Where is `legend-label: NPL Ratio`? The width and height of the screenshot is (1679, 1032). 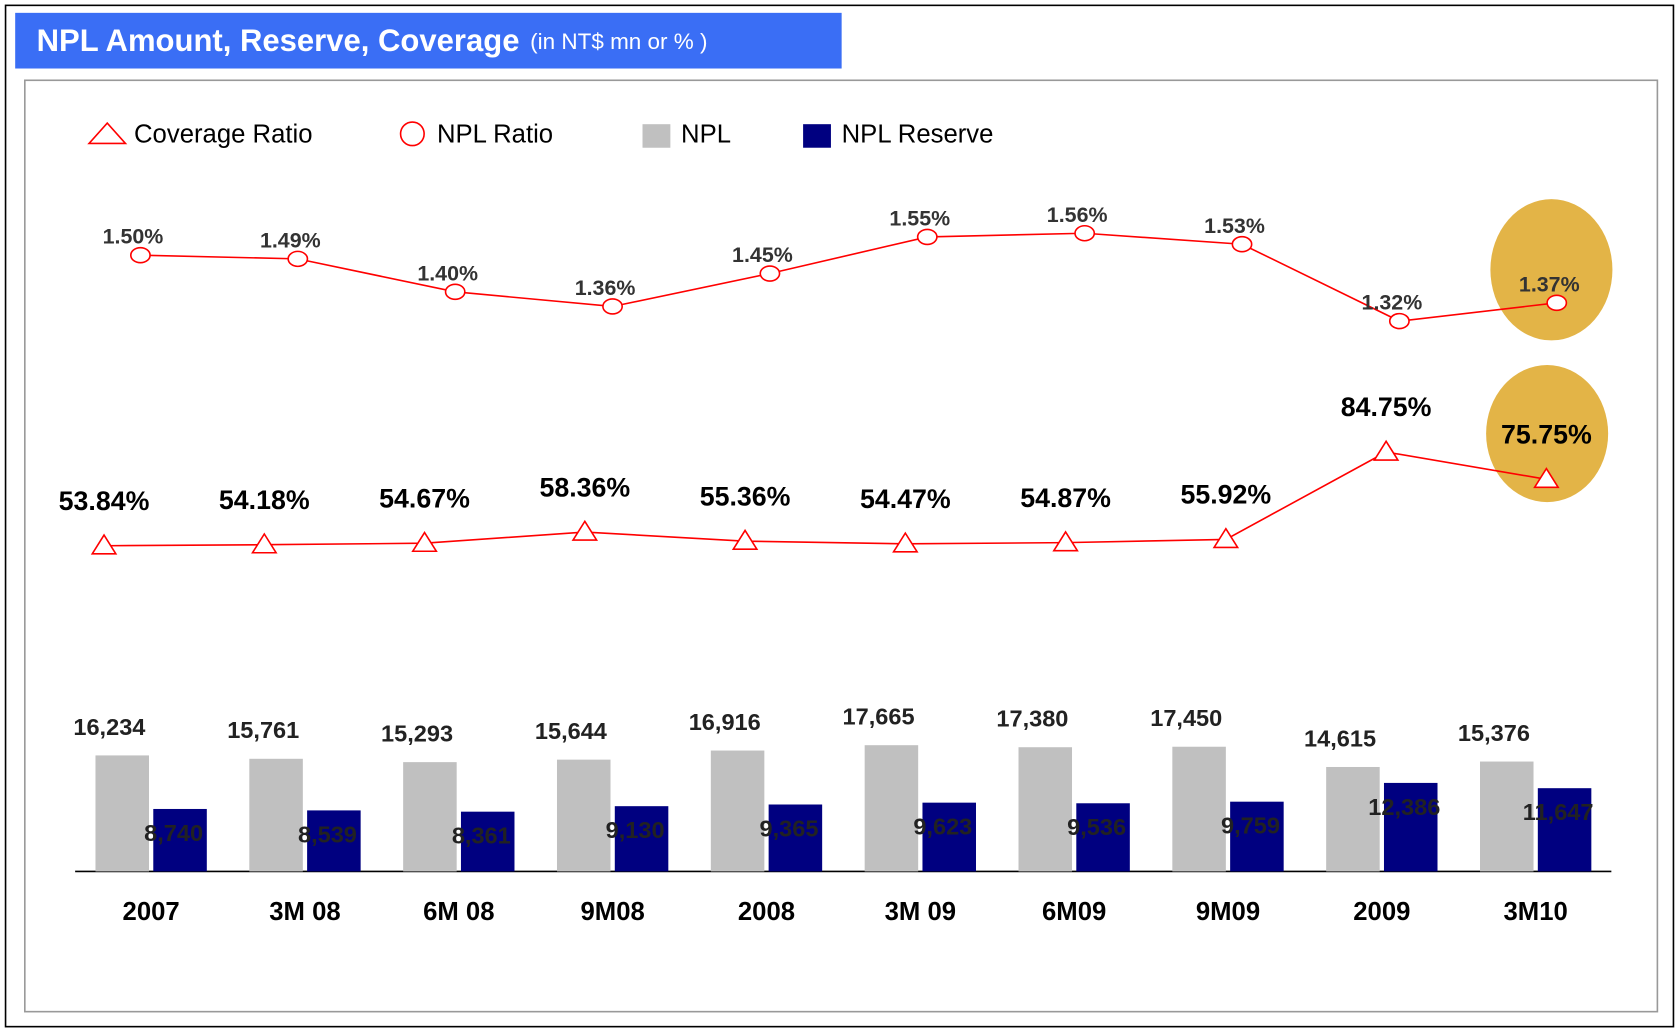
legend-label: NPL Ratio is located at coordinates (495, 135).